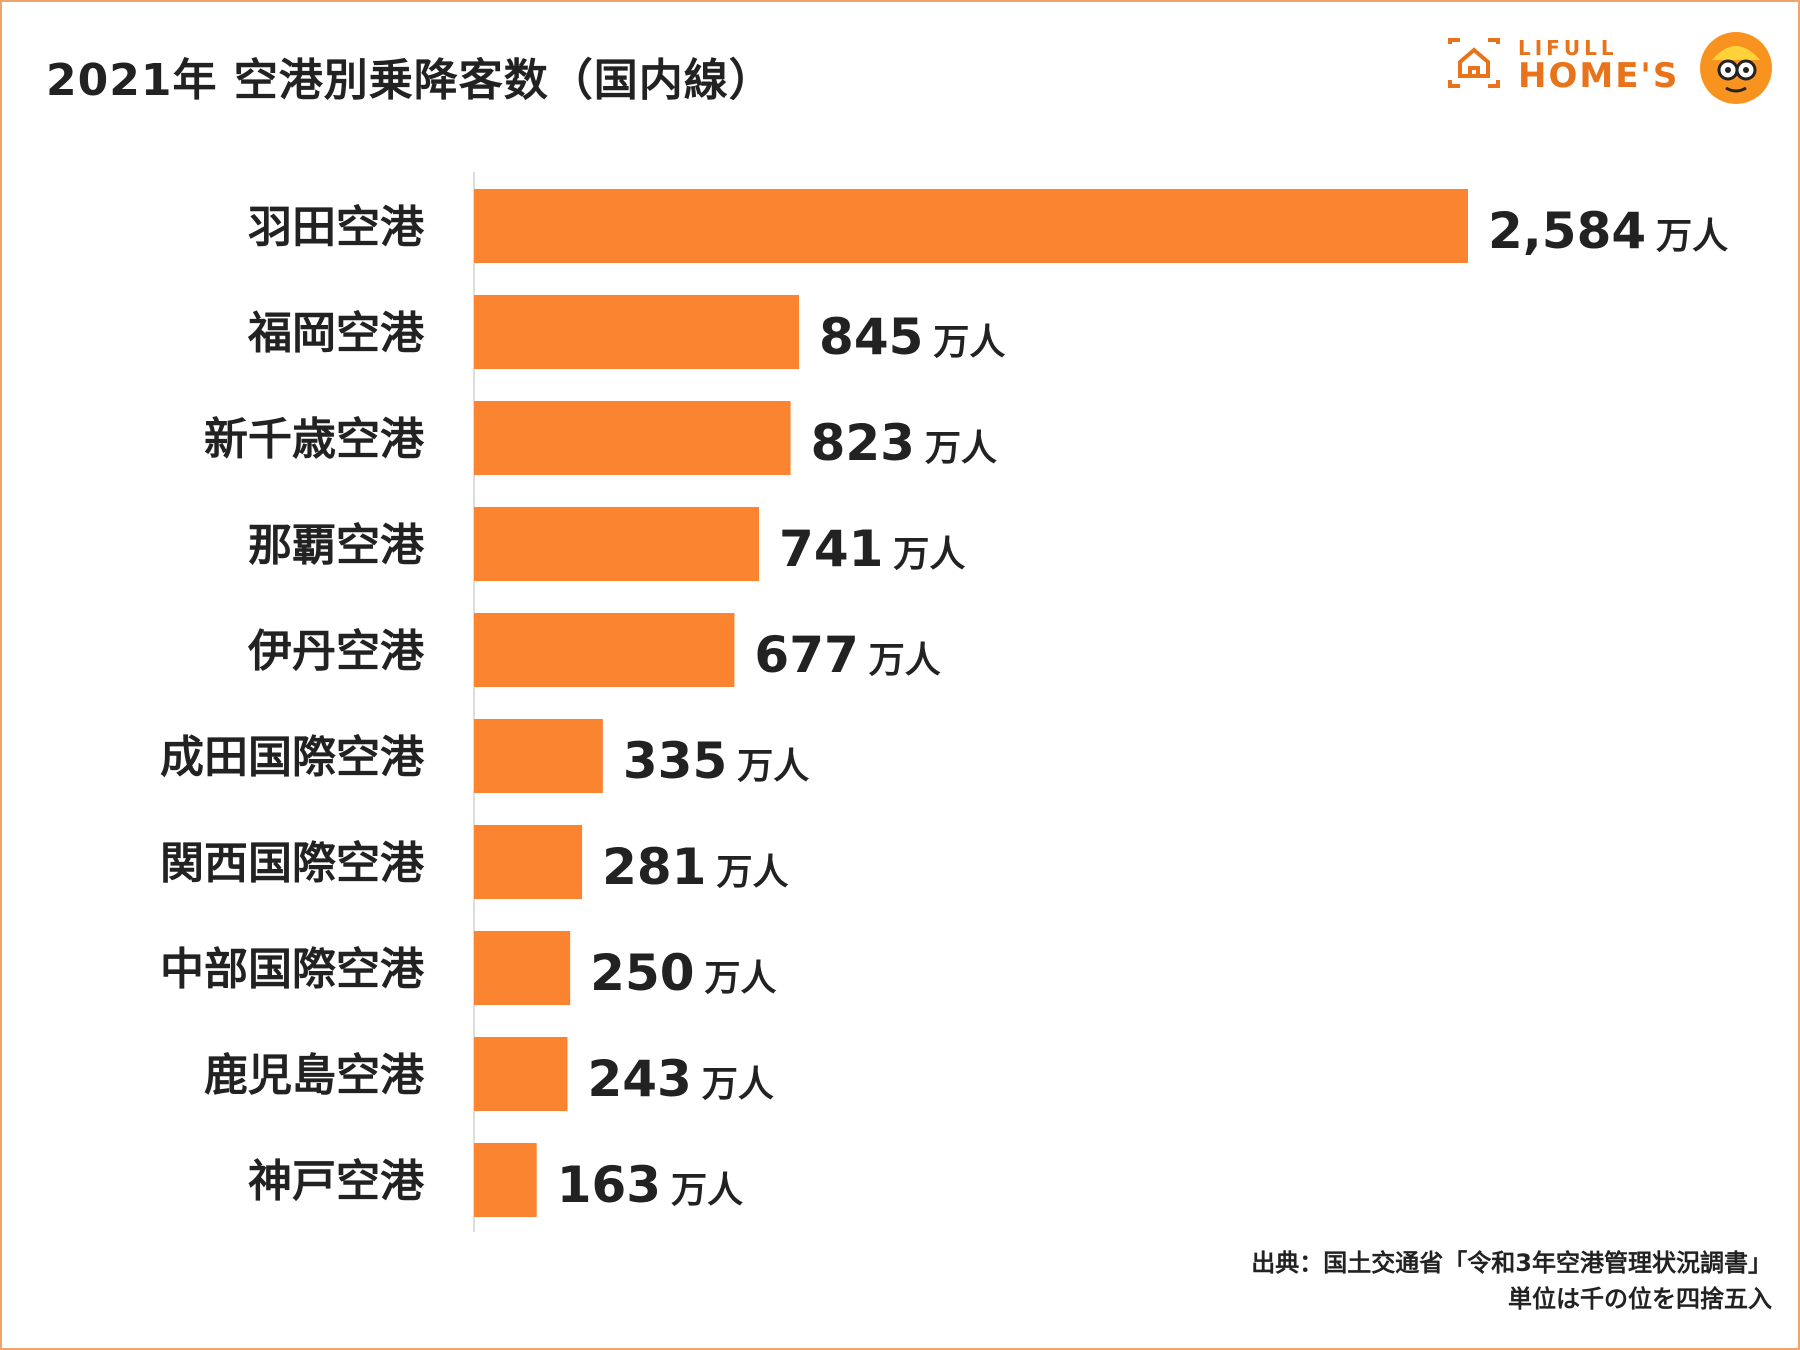 The image size is (1800, 1350). I want to click on category-label: 羽田空港, so click(336, 227).